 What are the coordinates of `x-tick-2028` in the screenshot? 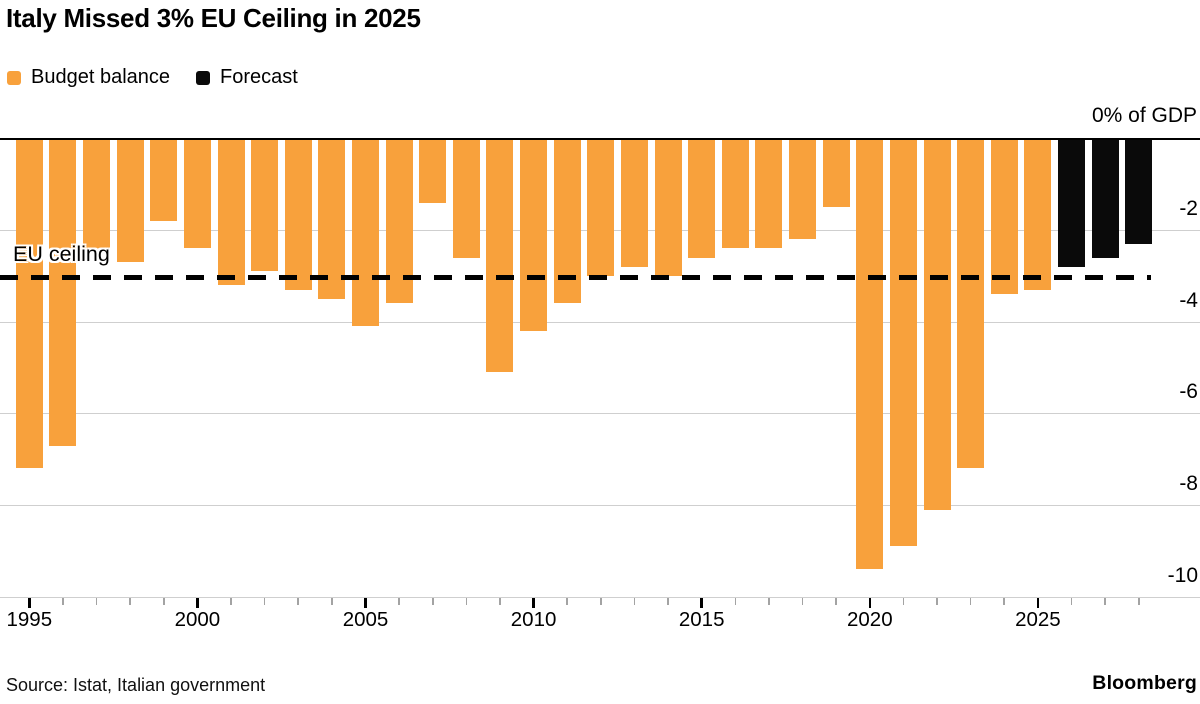 It's located at (1138, 601).